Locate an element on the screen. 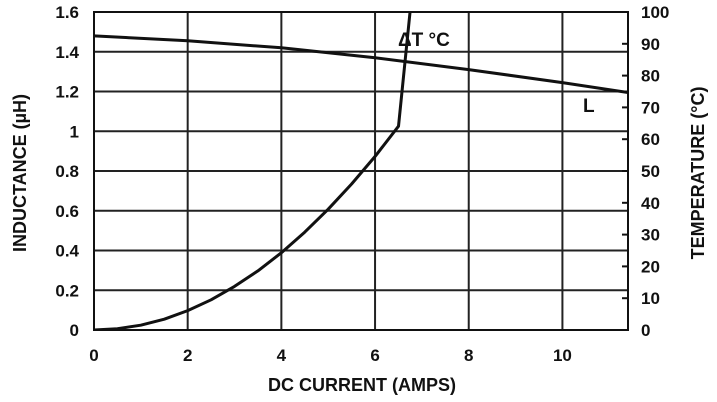  y2-tick-label: 10 is located at coordinates (650, 298).